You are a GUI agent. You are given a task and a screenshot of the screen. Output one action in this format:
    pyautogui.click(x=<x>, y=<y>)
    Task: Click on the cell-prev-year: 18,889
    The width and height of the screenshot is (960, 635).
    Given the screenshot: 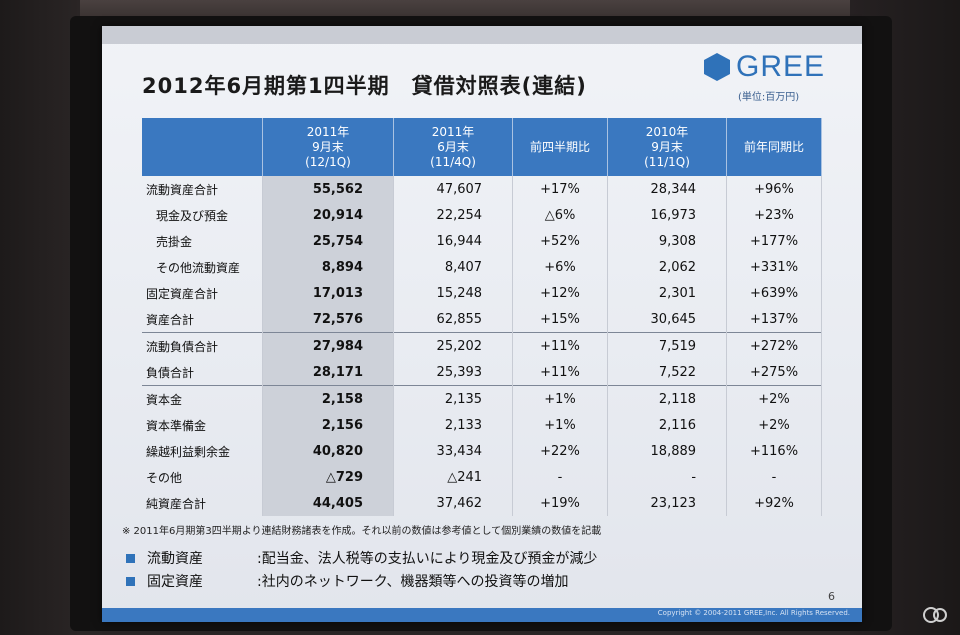 What is the action you would take?
    pyautogui.click(x=667, y=451)
    